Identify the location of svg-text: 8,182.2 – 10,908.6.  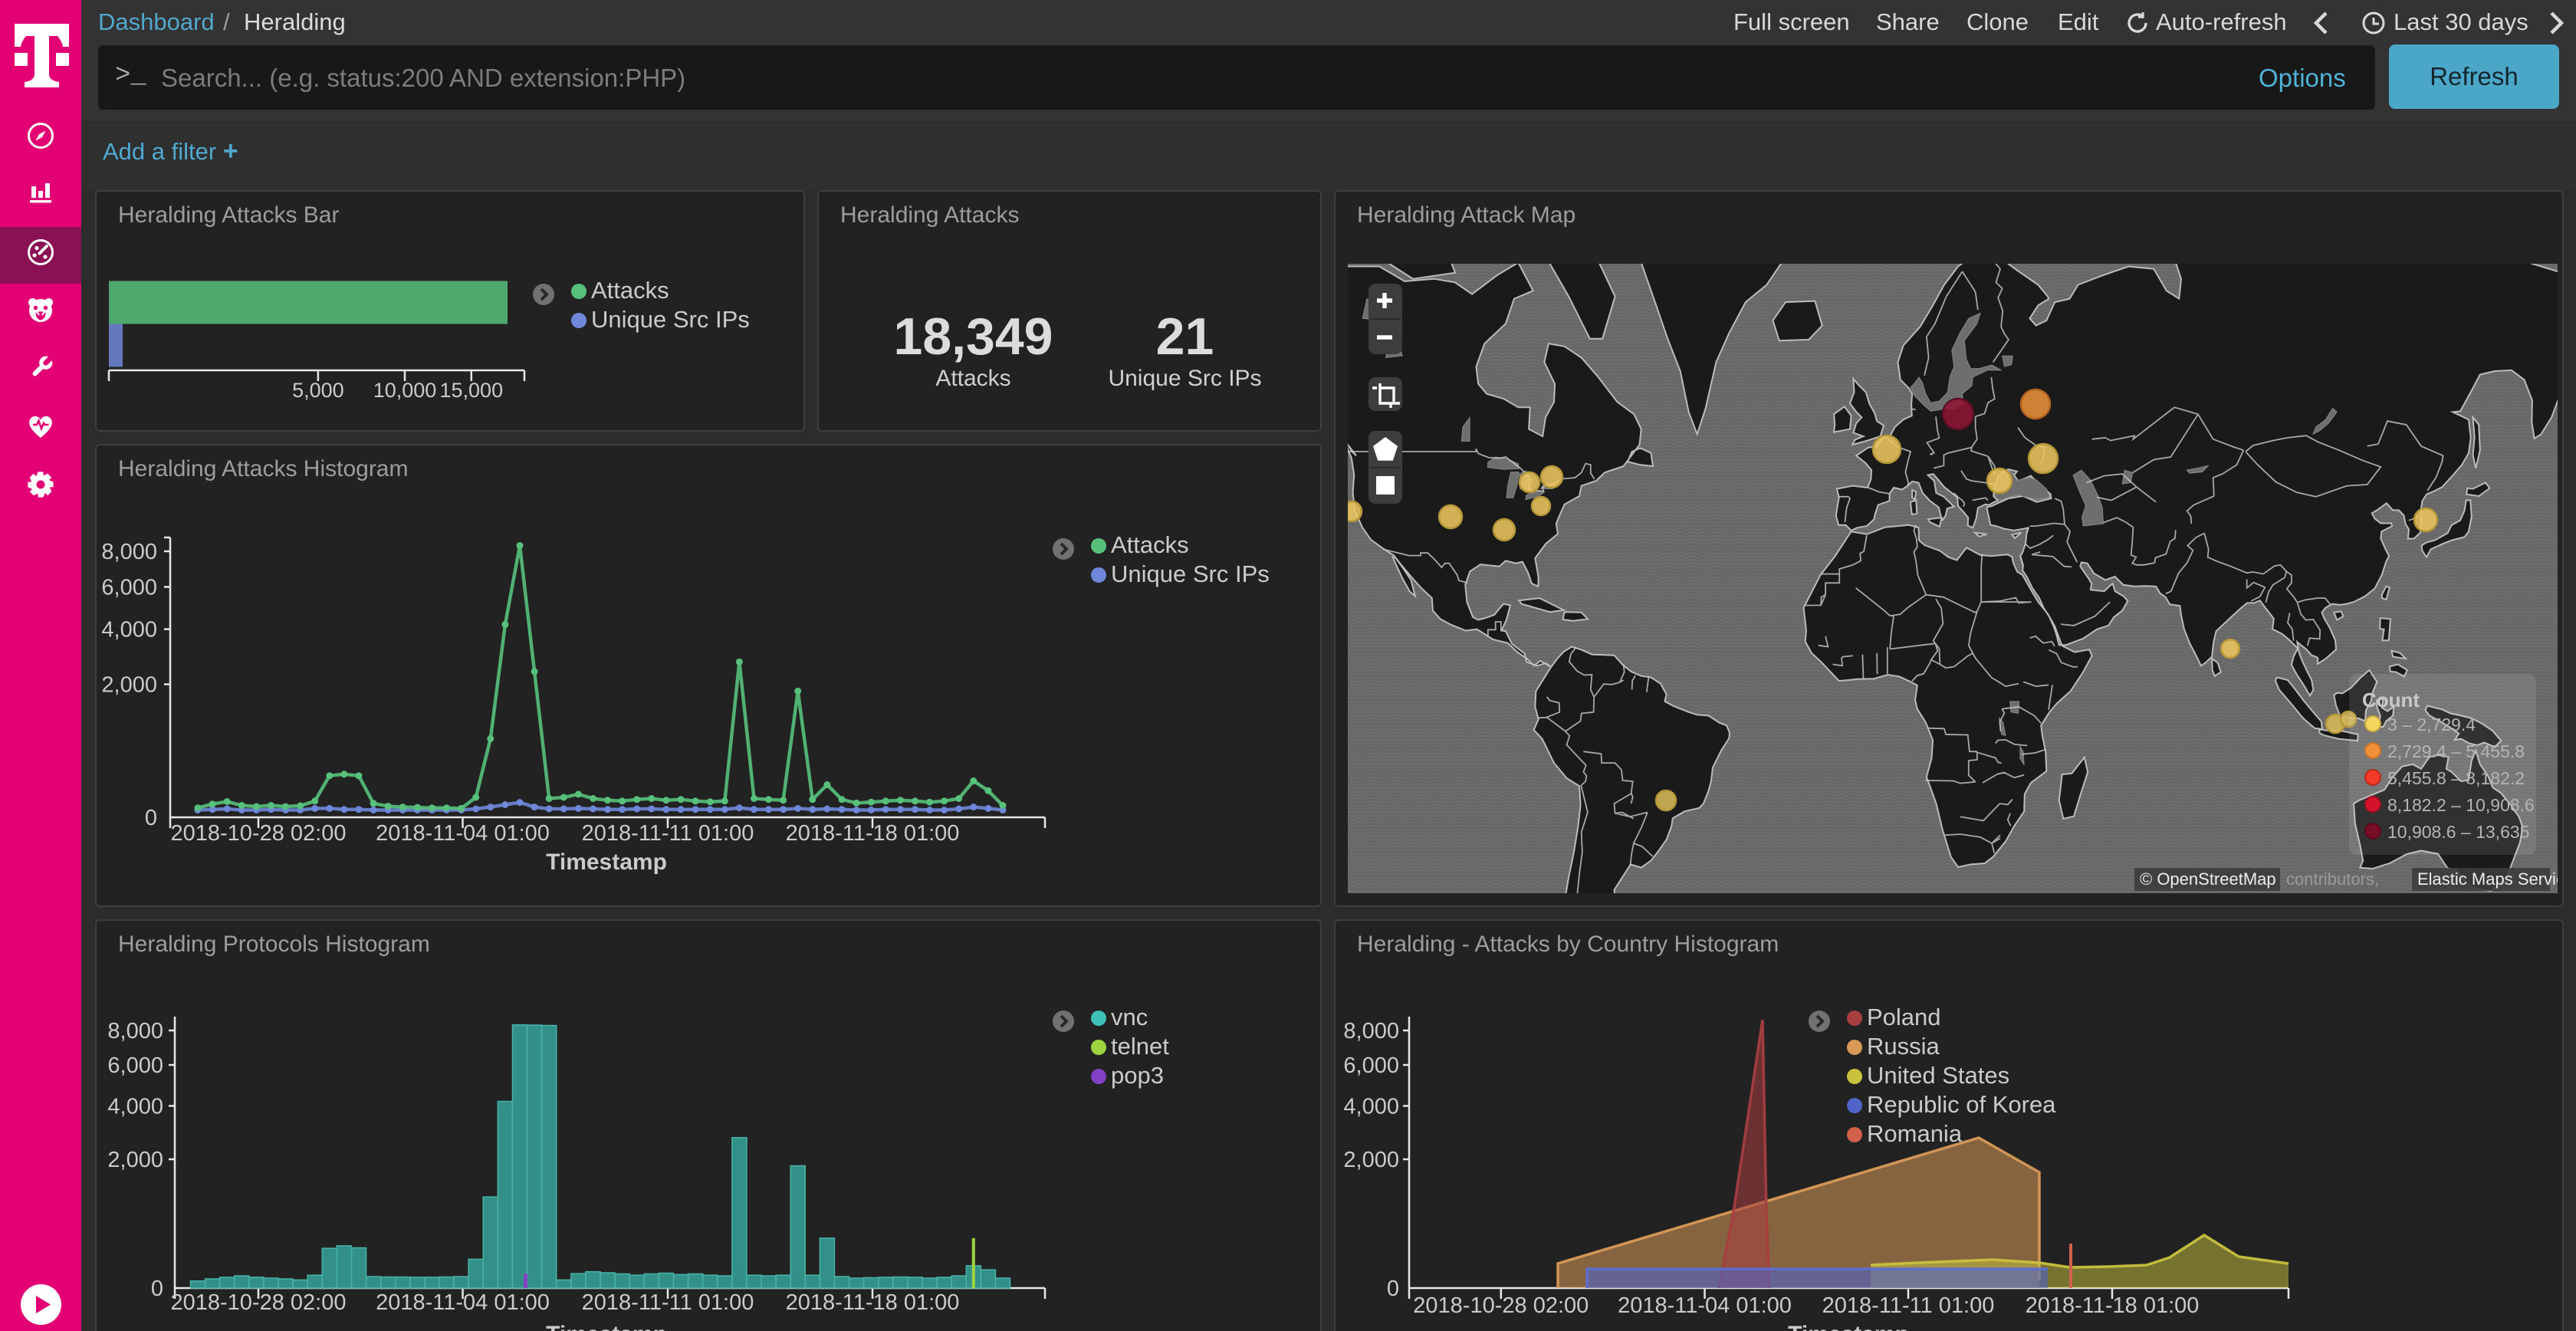
(2461, 805).